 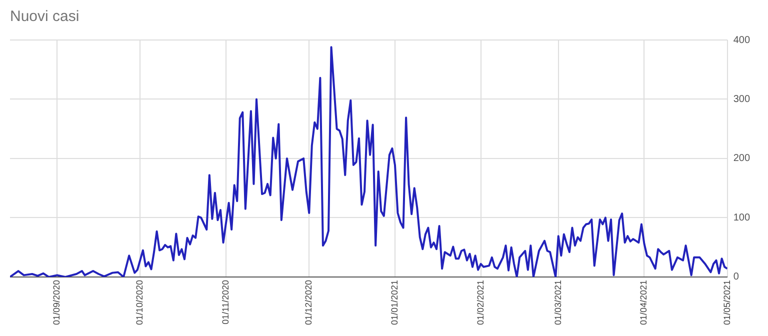 I want to click on chart-title: Nuovi casi, so click(x=45, y=17).